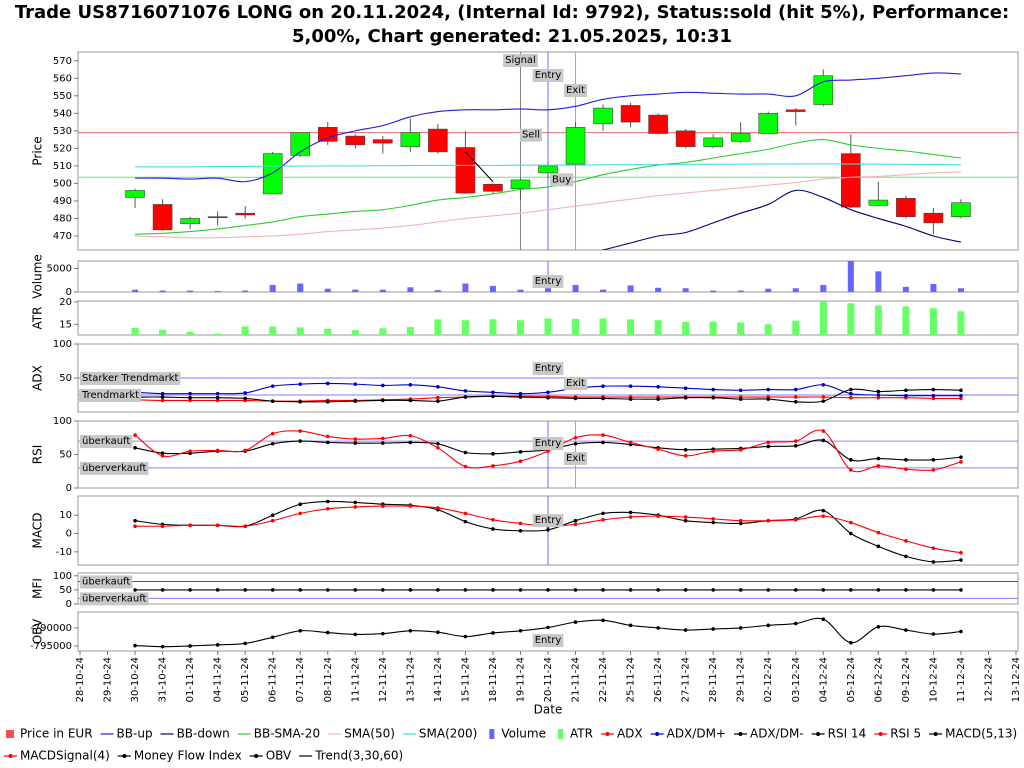  Describe the element at coordinates (38, 455) in the screenshot. I see `y-axis-title: RSI` at that location.